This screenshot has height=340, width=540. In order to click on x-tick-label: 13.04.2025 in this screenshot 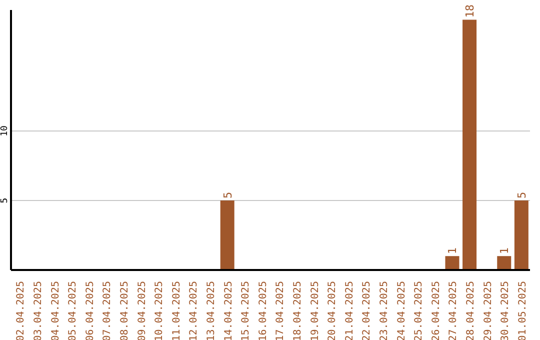, I will do `click(211, 310)`.